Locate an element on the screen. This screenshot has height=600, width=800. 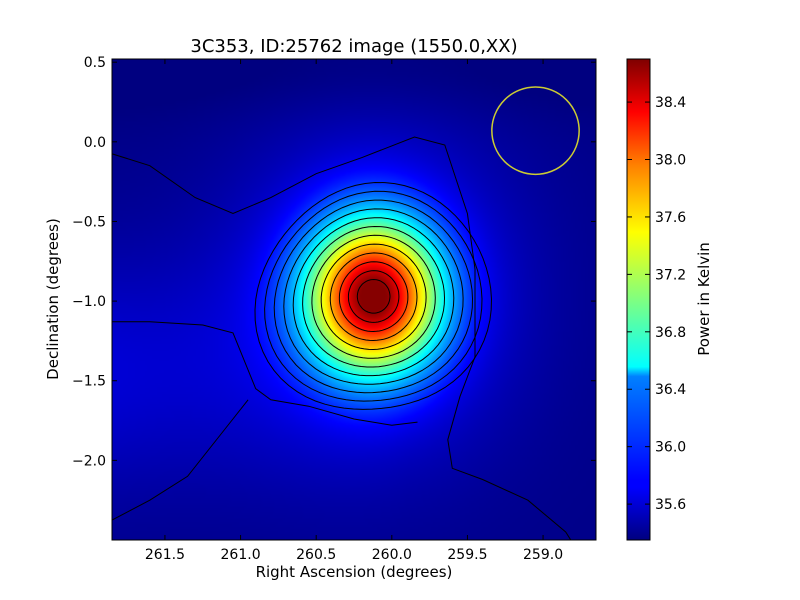
colorbar-tick-label: 38.4 is located at coordinates (670, 103).